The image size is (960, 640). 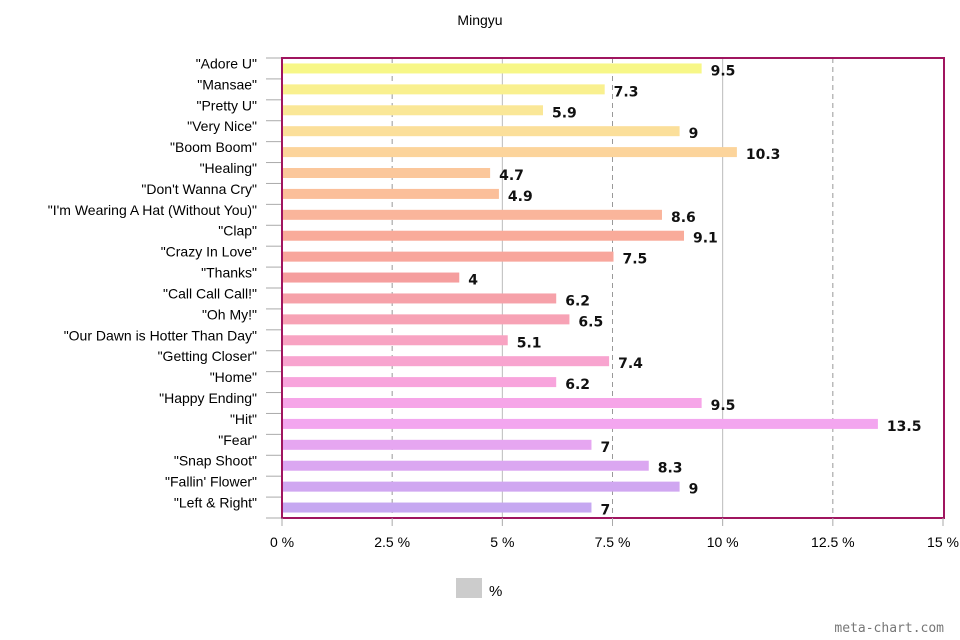 What do you see at coordinates (211, 482) in the screenshot?
I see `y-category-label: "Fallin' Flower"` at bounding box center [211, 482].